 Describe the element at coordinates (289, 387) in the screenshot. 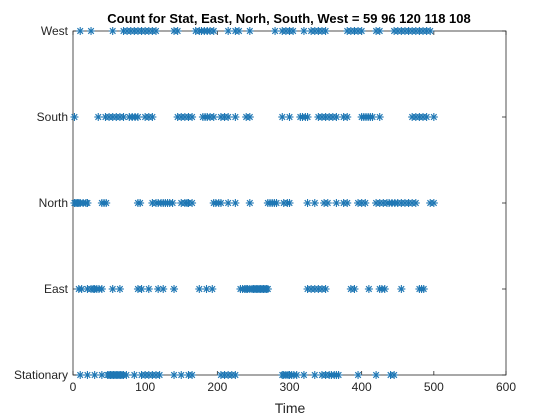

I see `x-tick-label-300: 300` at that location.